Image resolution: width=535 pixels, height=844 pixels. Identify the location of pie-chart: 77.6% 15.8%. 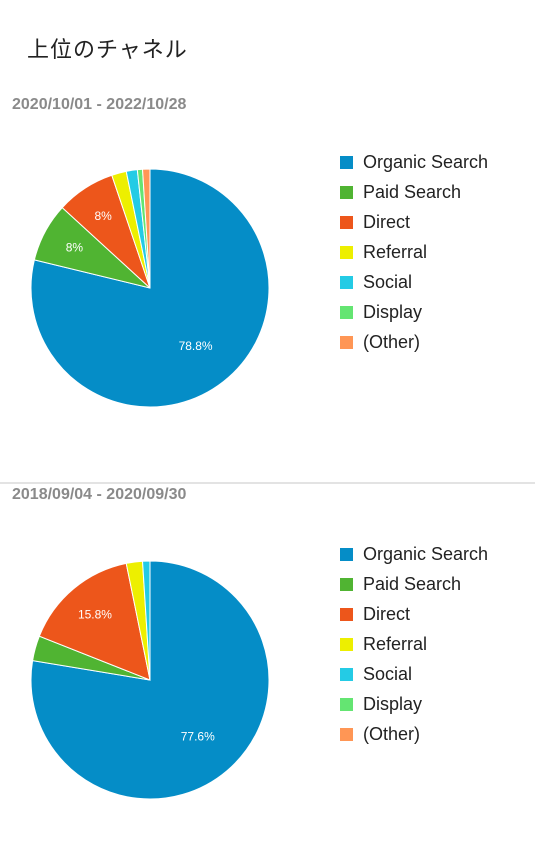
(150, 680).